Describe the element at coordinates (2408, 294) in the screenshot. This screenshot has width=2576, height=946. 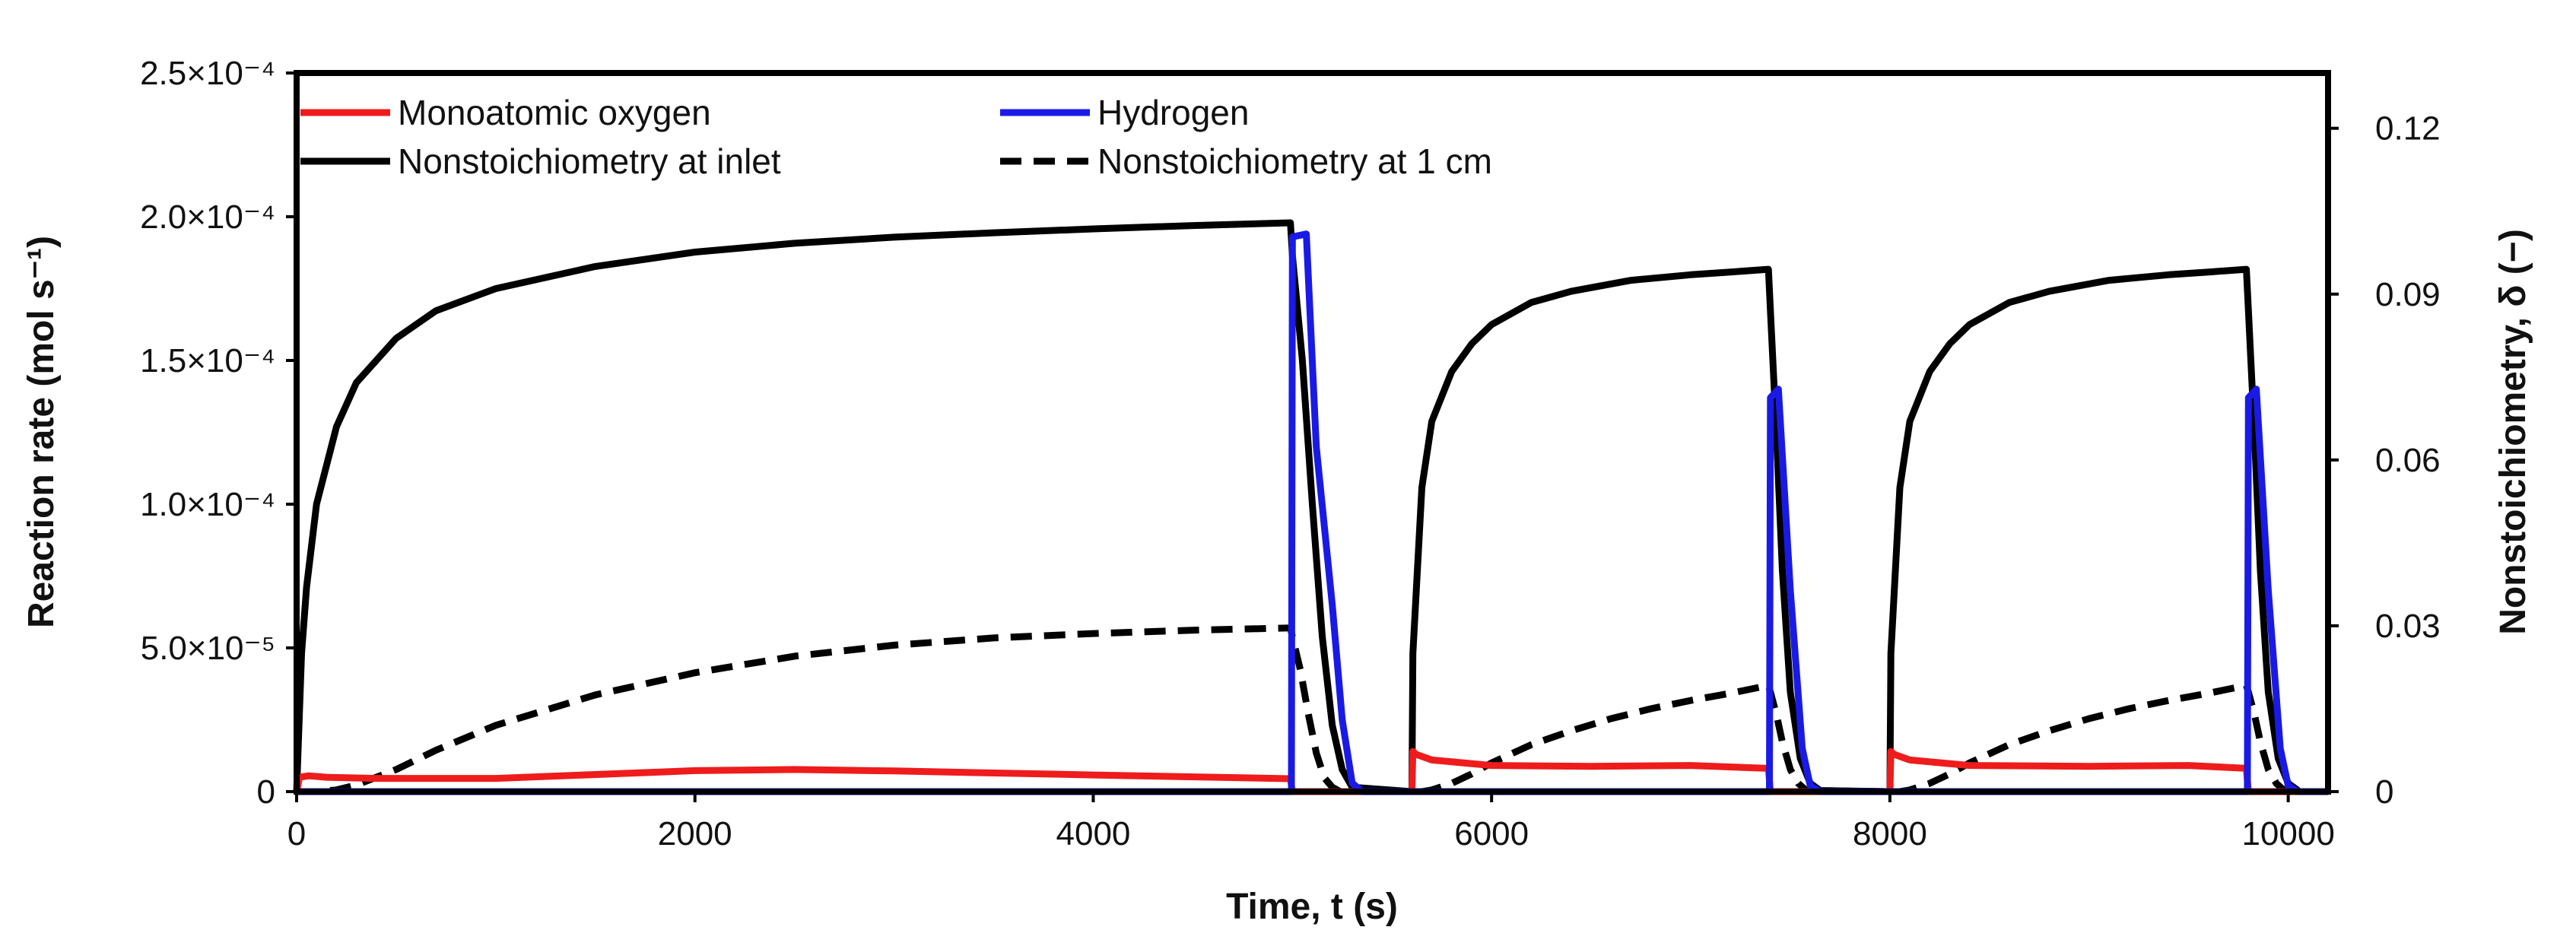
I see `y-right-tick-label: 0.09` at that location.